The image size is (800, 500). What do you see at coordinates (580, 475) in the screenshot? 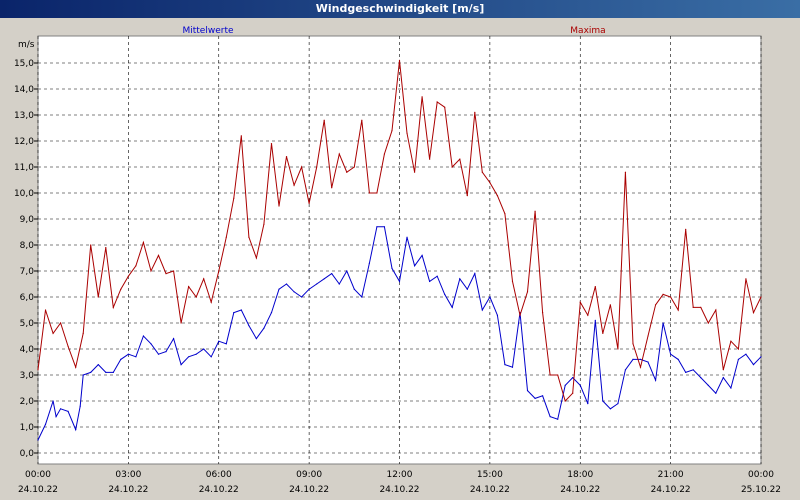
I see `x-tick-time-label: 18:00` at bounding box center [580, 475].